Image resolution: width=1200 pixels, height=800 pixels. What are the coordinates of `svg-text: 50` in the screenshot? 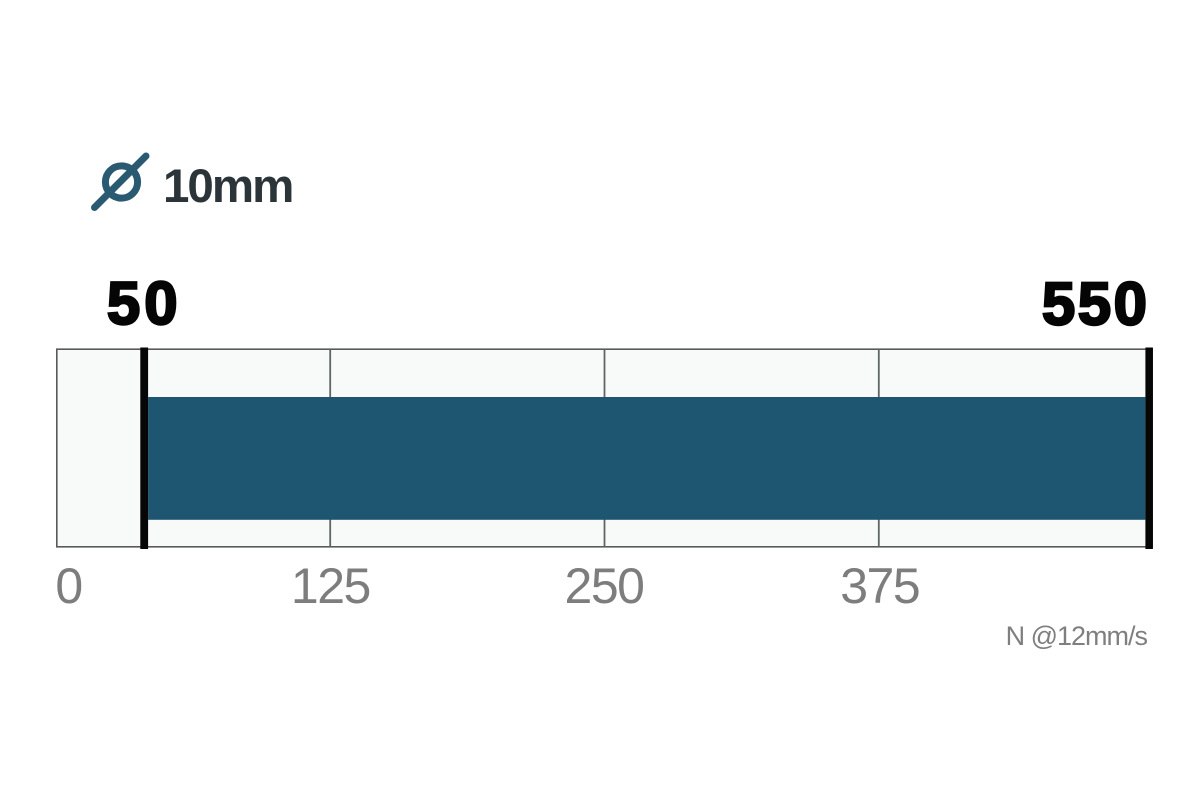 It's located at (144, 303).